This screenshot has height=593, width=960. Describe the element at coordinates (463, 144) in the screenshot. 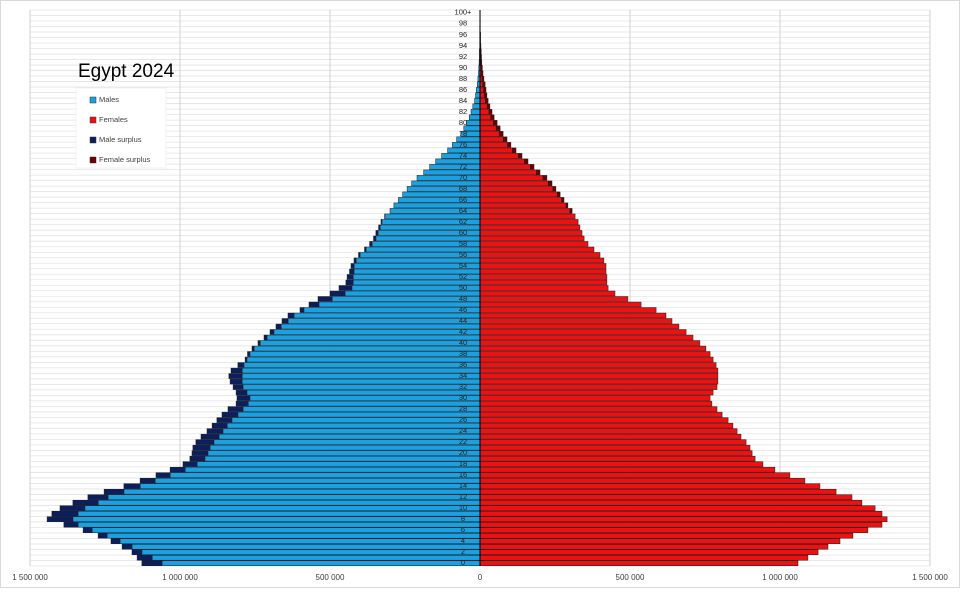

I see `y-tick-label: 76` at that location.